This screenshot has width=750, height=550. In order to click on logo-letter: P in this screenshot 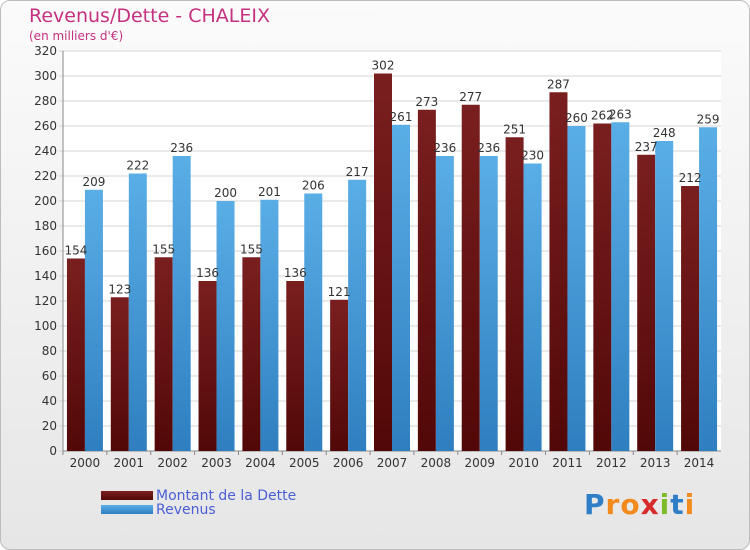, I will do `click(595, 504)`.